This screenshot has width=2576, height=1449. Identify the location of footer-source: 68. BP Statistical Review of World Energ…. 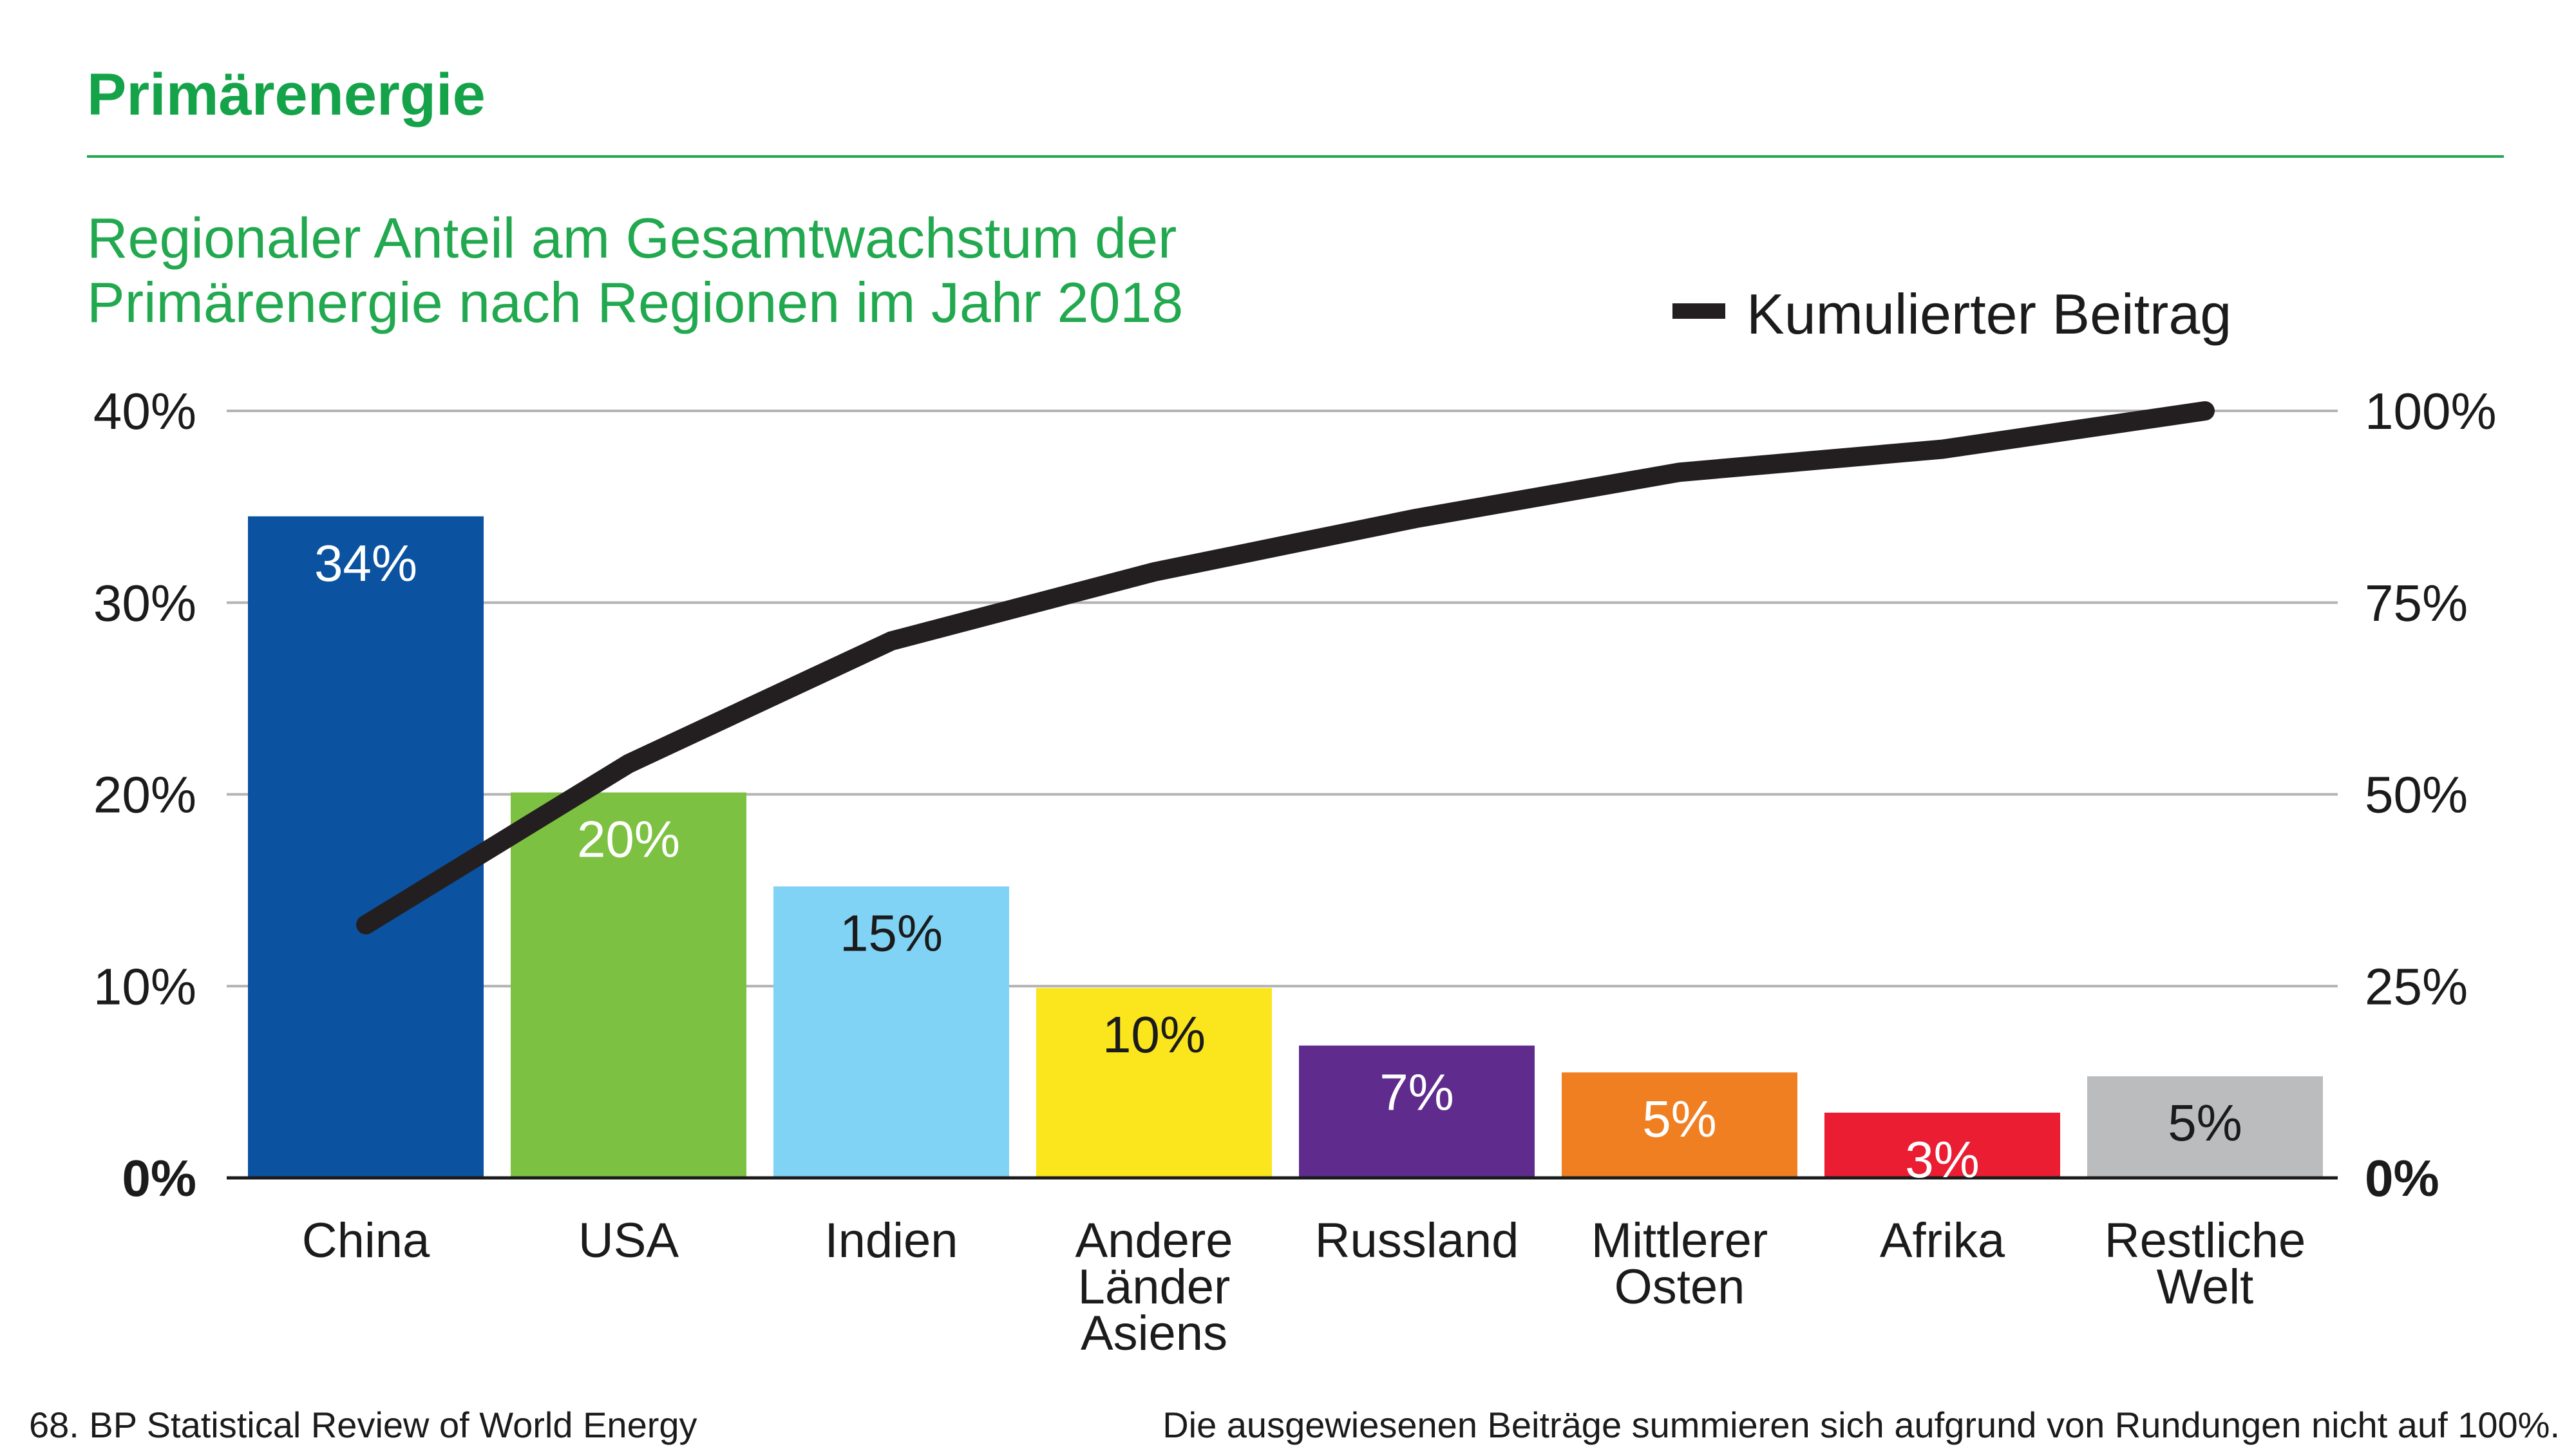
(363, 1425).